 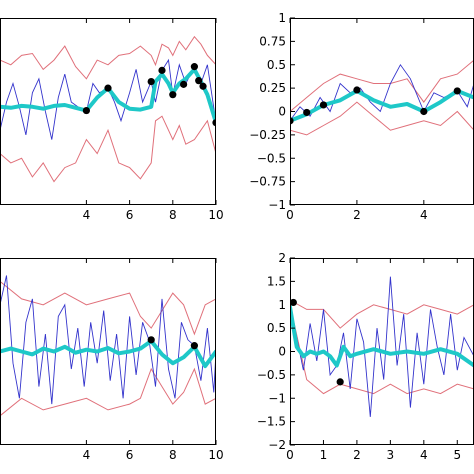 I want to click on x-tick-label: 3, so click(x=391, y=455).